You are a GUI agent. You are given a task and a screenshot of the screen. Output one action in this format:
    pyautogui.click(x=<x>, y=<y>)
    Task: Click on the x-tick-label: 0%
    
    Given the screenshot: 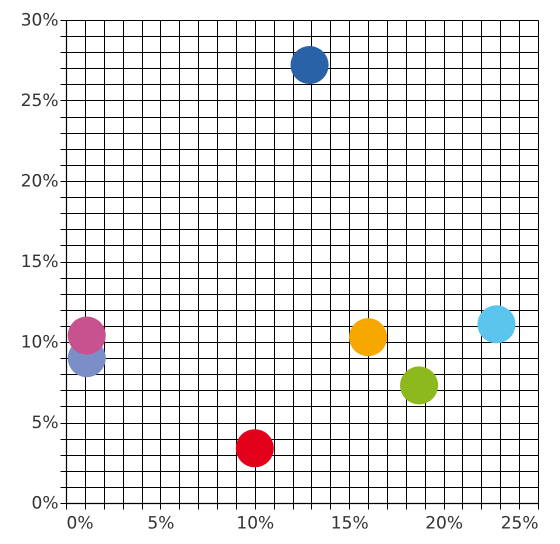 What is the action you would take?
    pyautogui.click(x=80, y=524)
    